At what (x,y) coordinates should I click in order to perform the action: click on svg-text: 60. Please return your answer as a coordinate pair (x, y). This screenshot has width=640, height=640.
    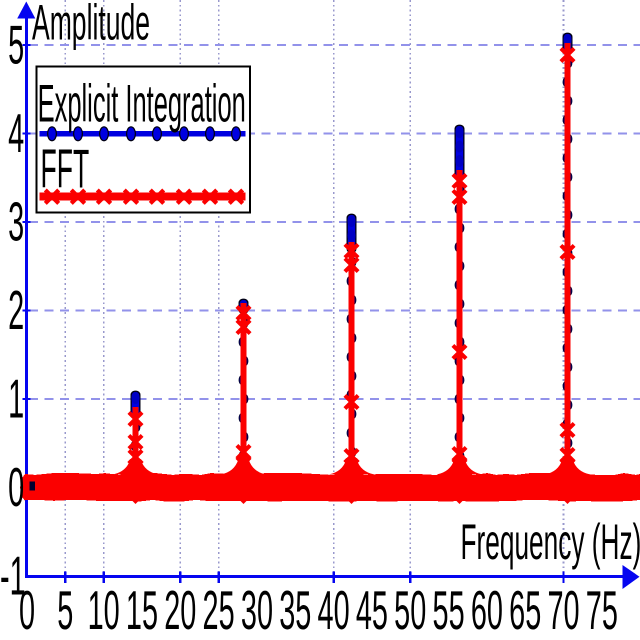
    Looking at the image, I should click on (487, 611).